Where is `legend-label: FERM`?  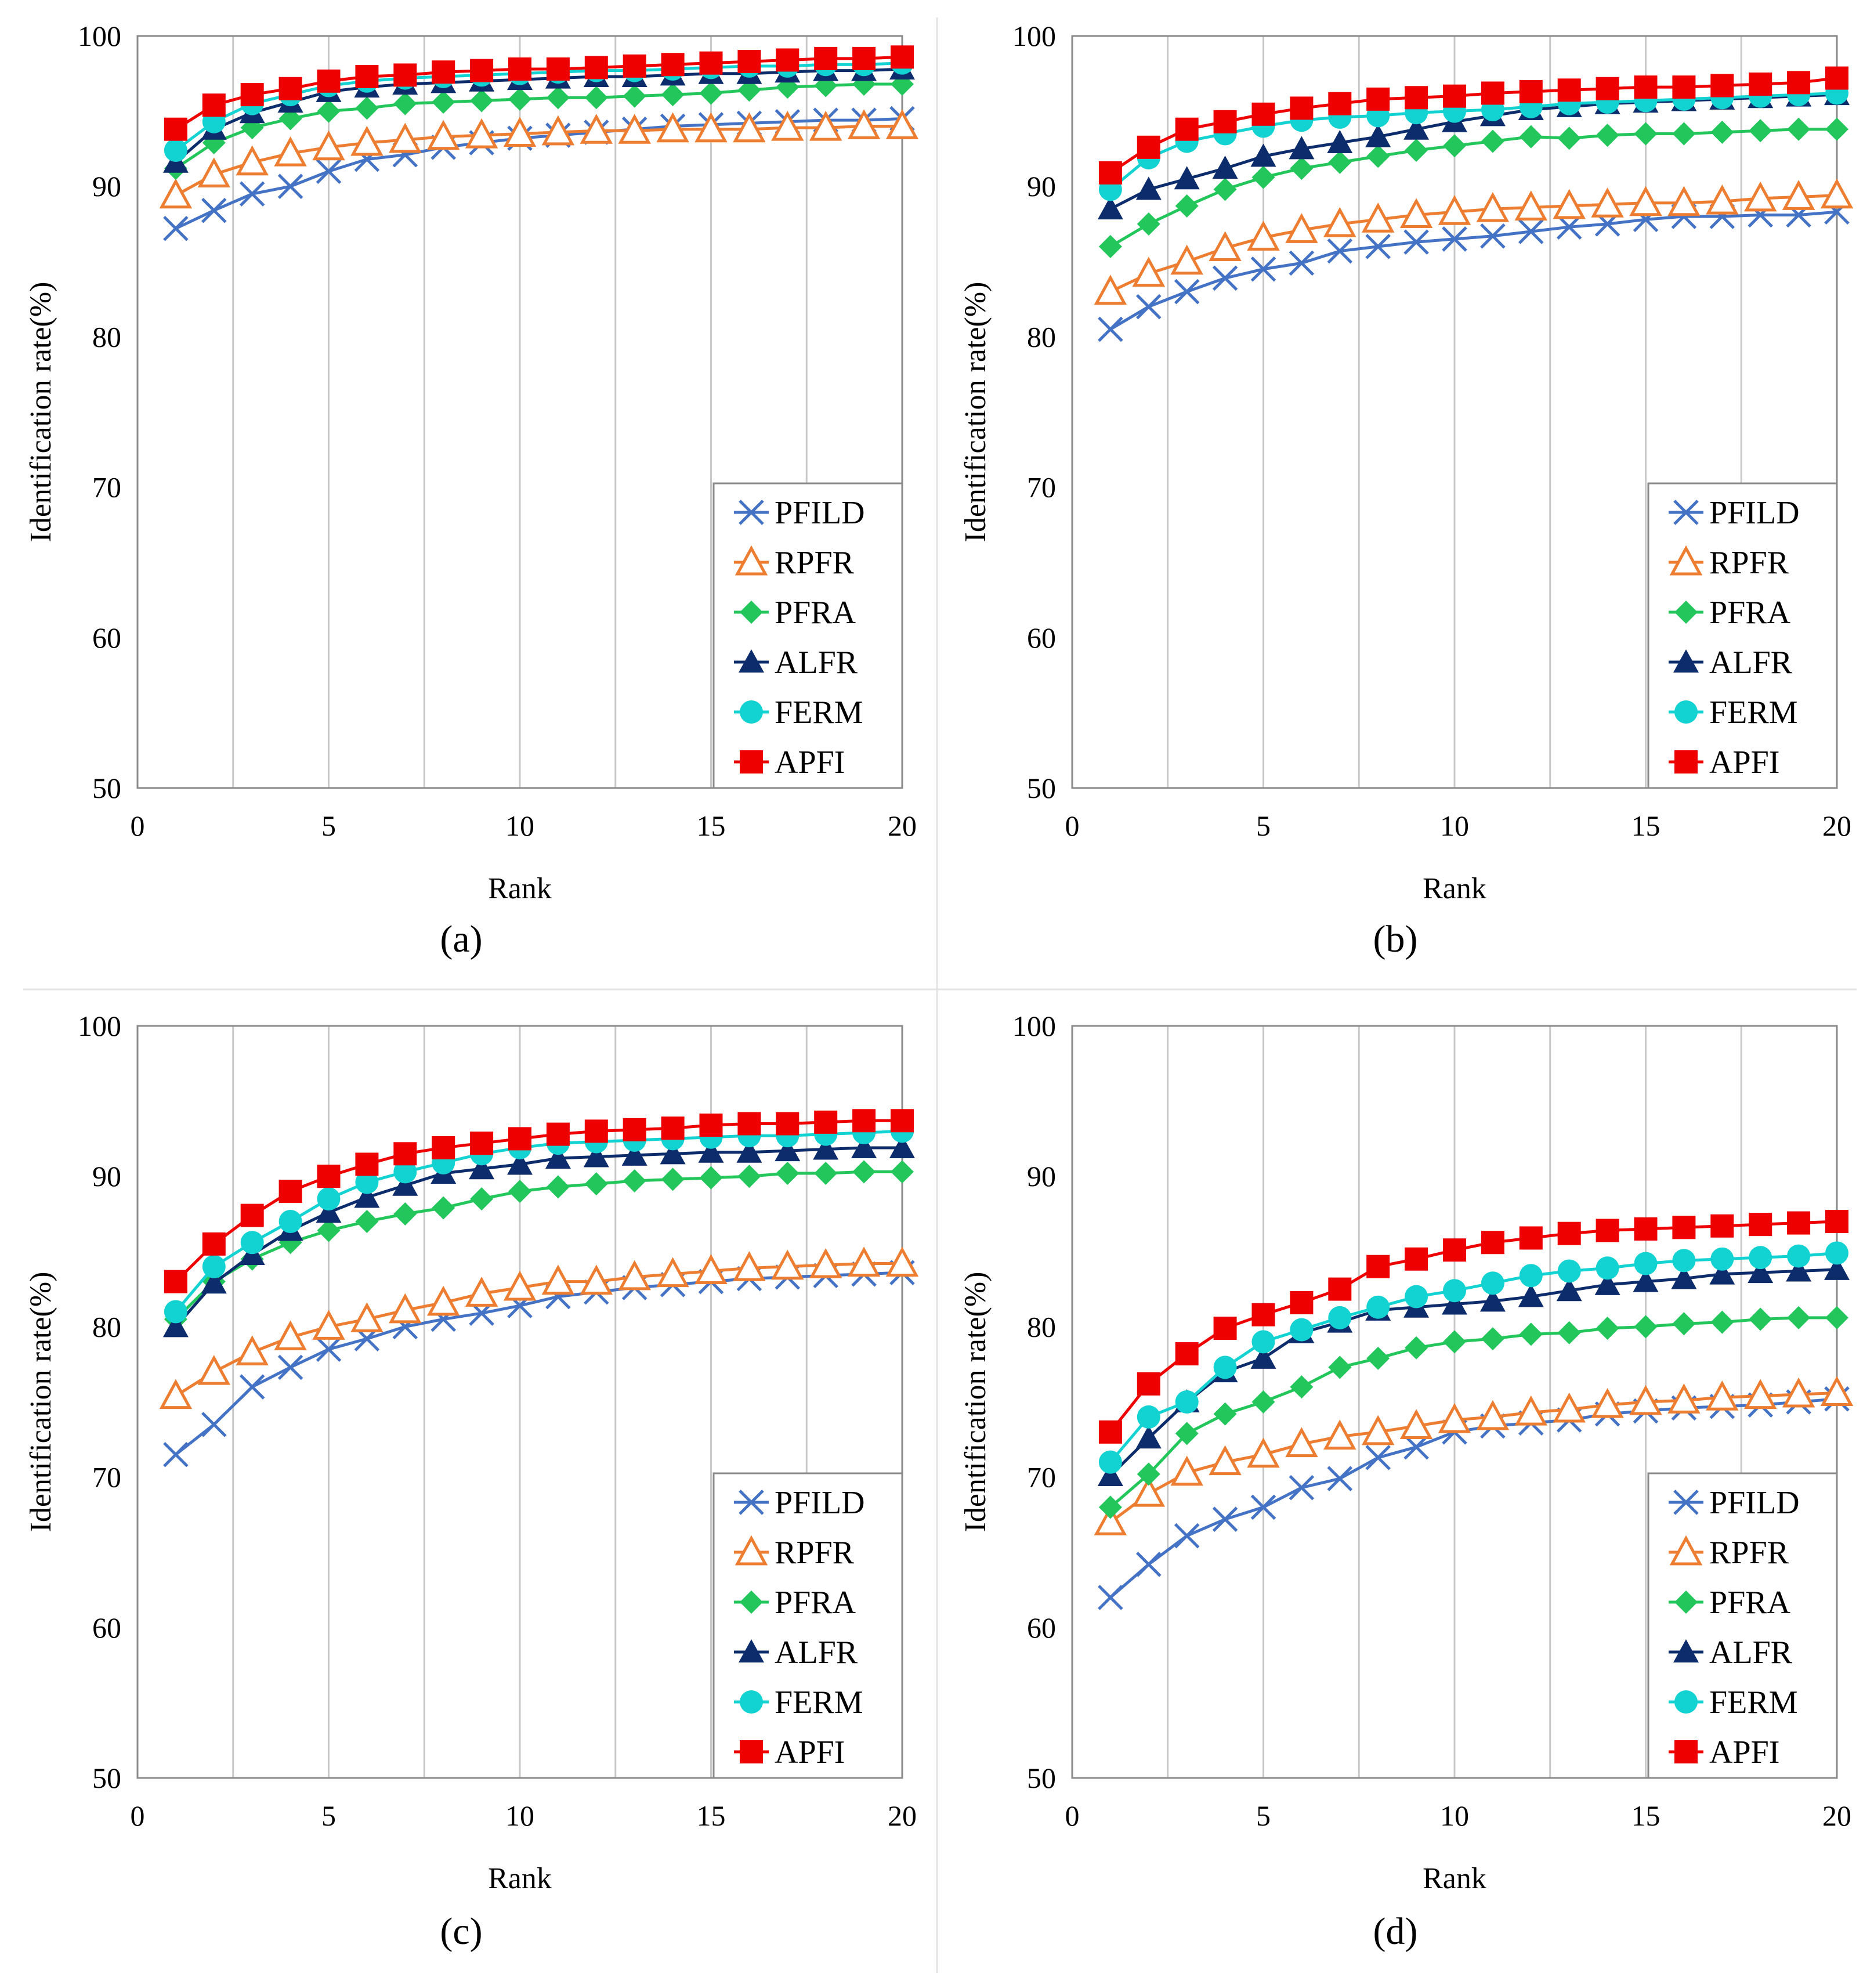
legend-label: FERM is located at coordinates (819, 713).